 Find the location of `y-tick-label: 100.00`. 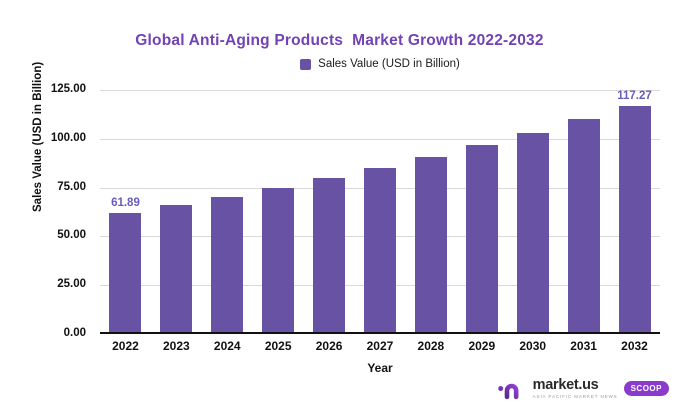

y-tick-label: 100.00 is located at coordinates (68, 137).